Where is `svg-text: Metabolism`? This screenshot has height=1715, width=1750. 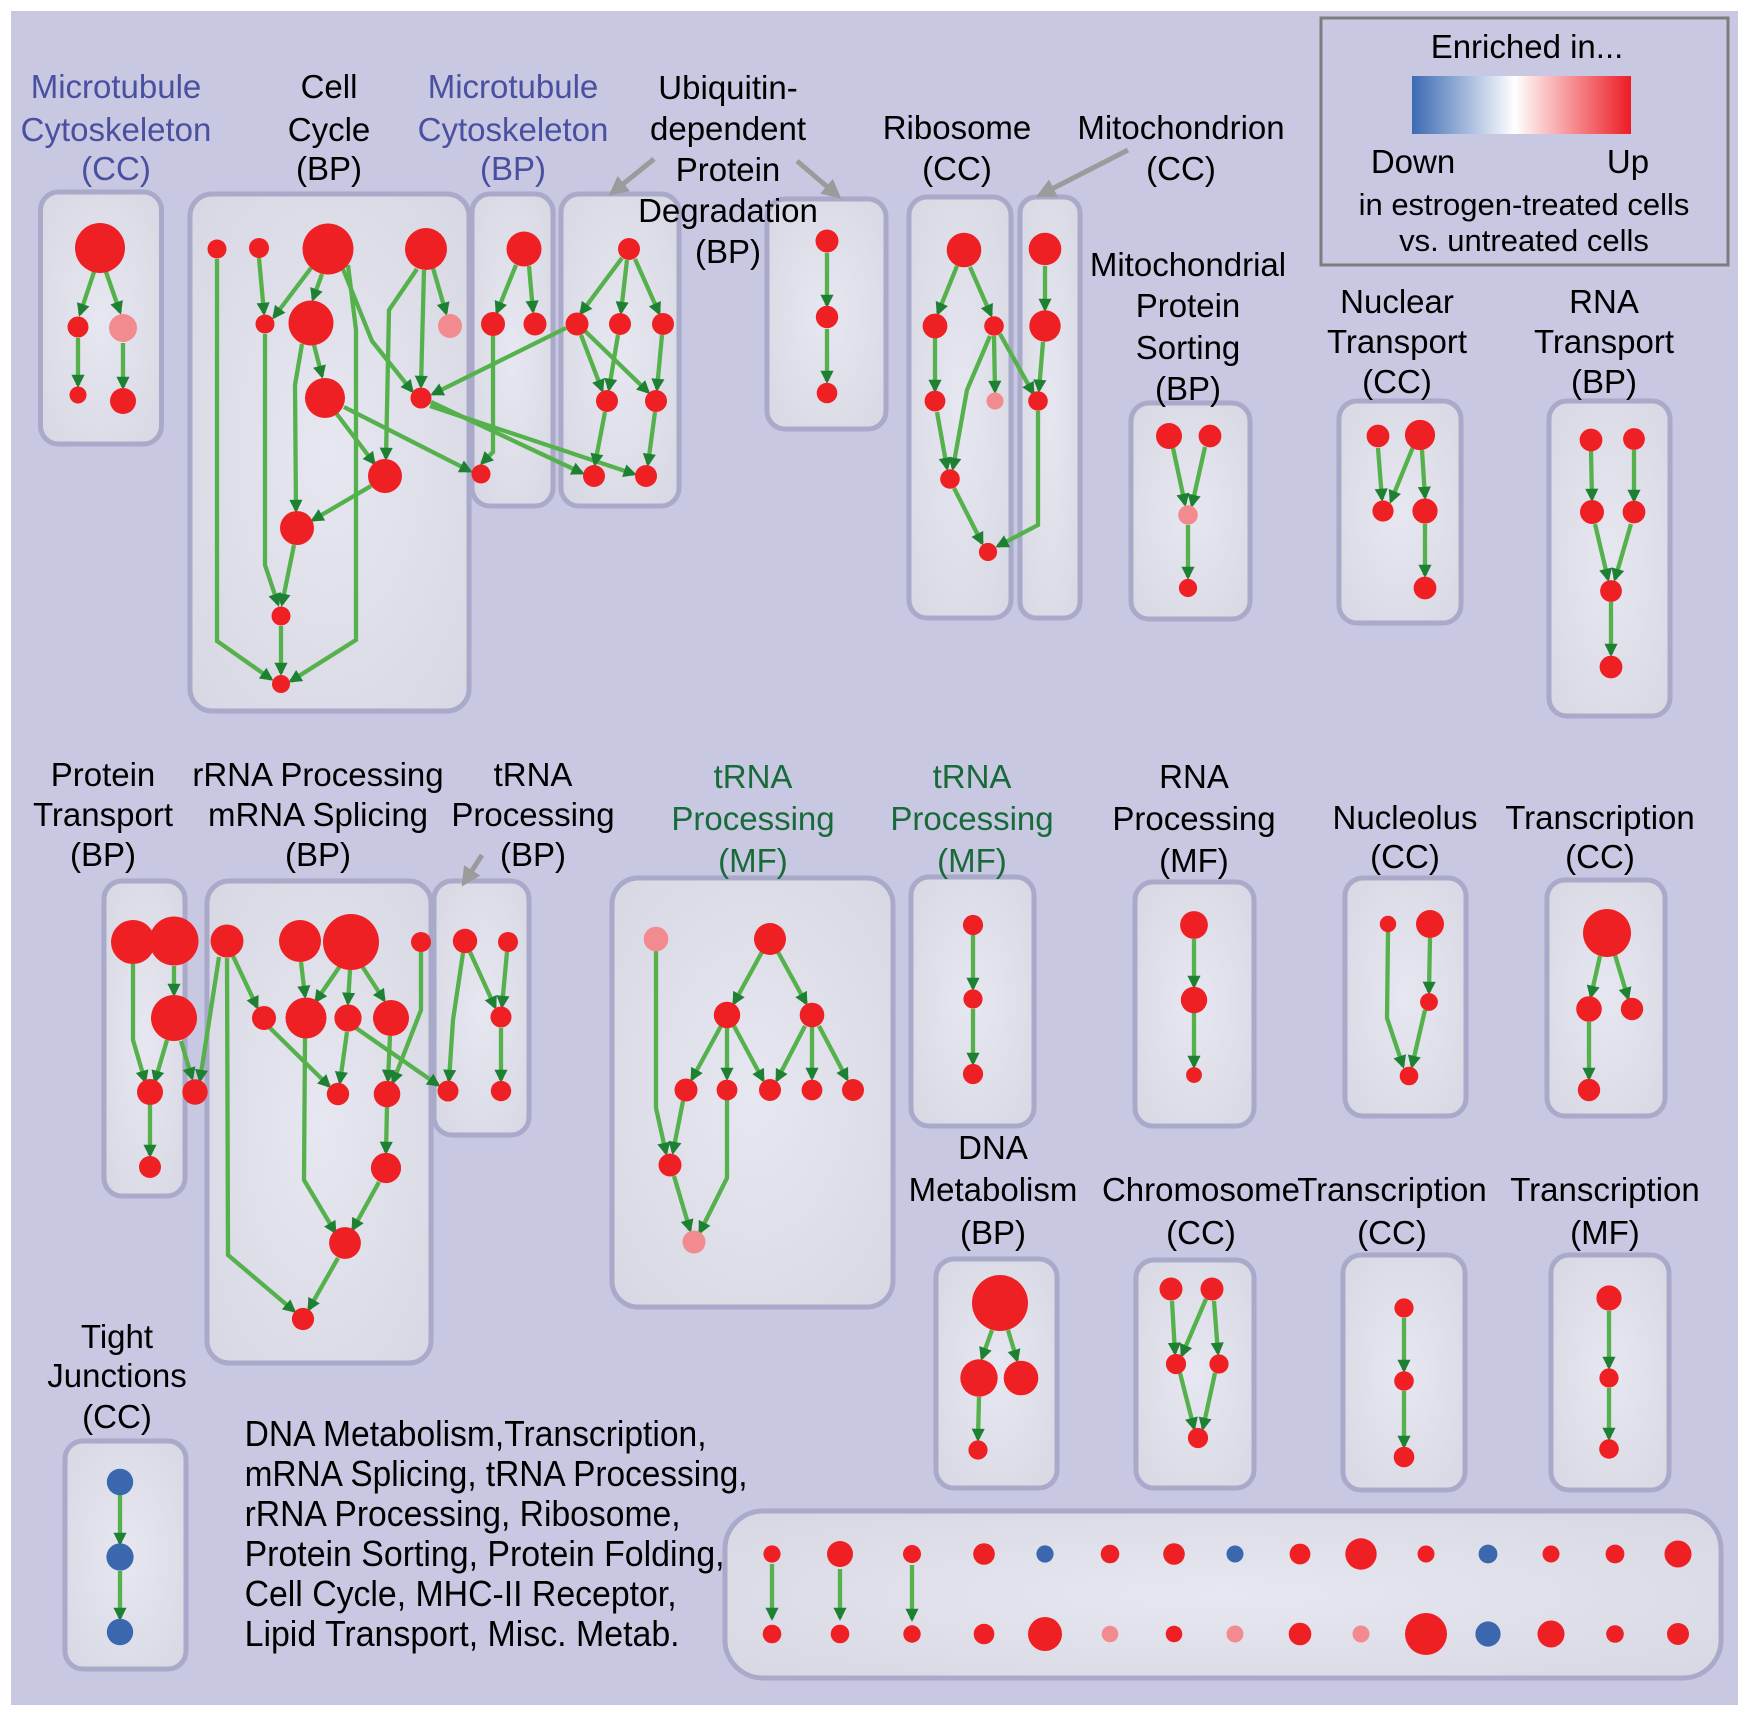 svg-text: Metabolism is located at coordinates (993, 1189).